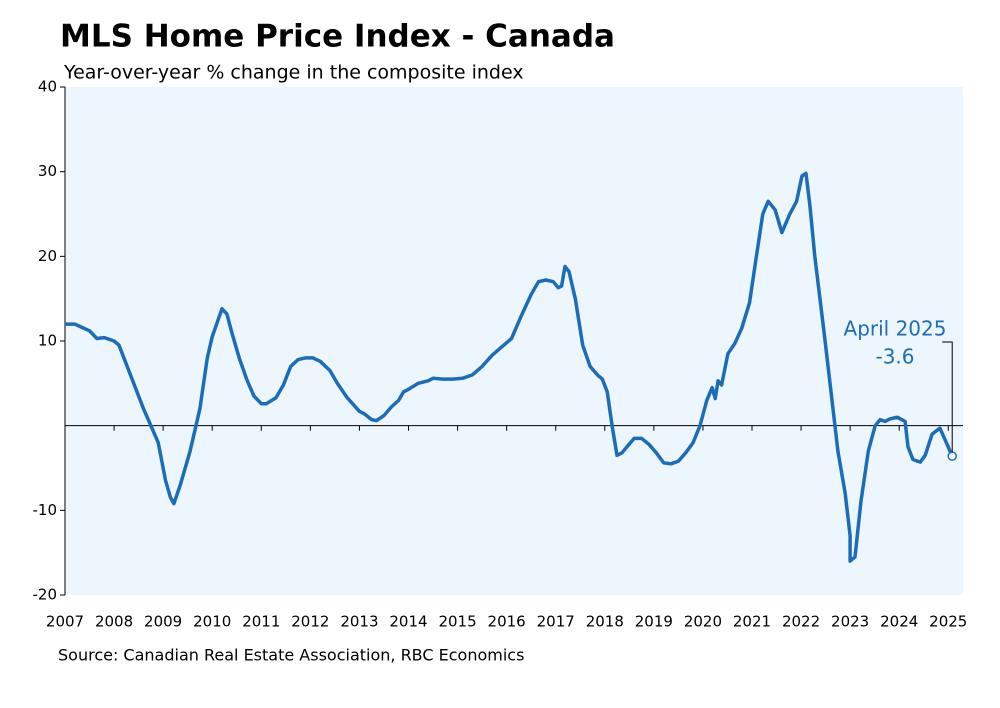 This screenshot has height=708, width=1000. I want to click on x-tick-label: 2018, so click(605, 622).